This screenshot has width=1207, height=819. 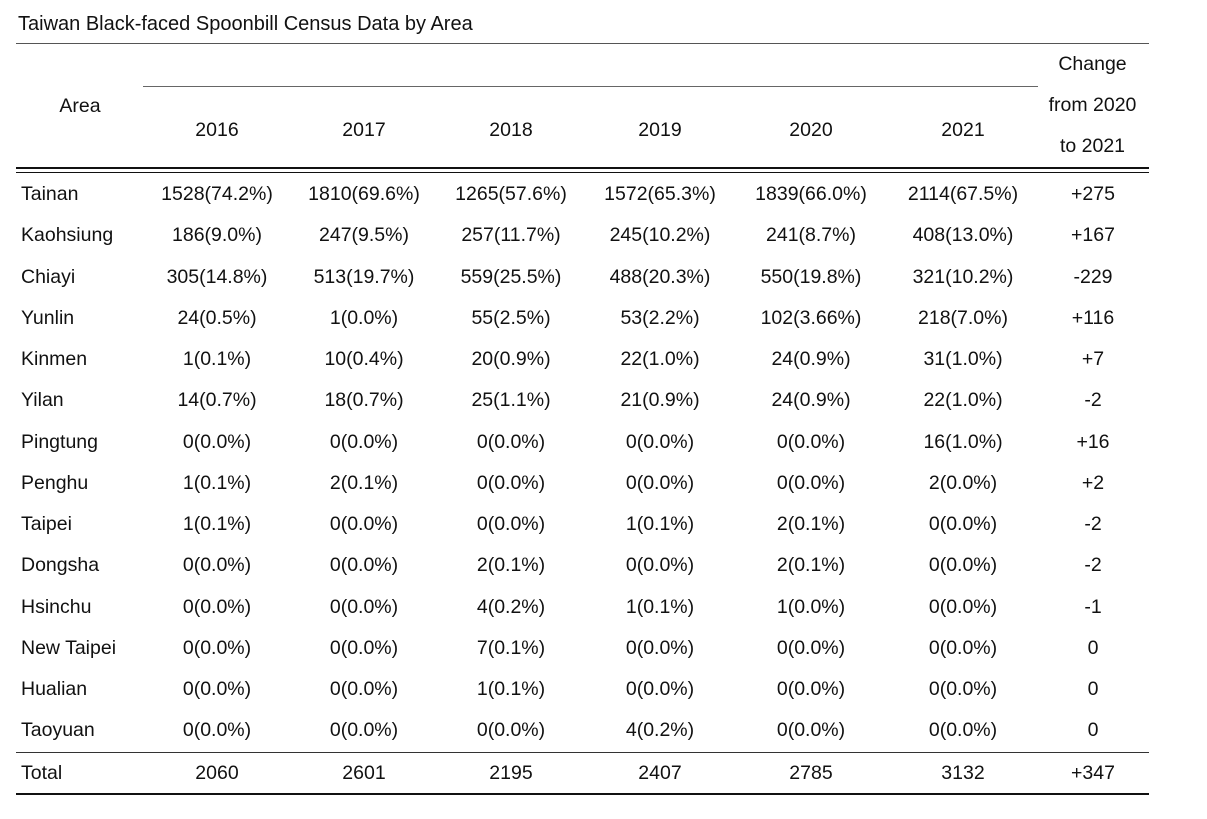 What do you see at coordinates (590, 86) in the screenshot?
I see `year-group-rule` at bounding box center [590, 86].